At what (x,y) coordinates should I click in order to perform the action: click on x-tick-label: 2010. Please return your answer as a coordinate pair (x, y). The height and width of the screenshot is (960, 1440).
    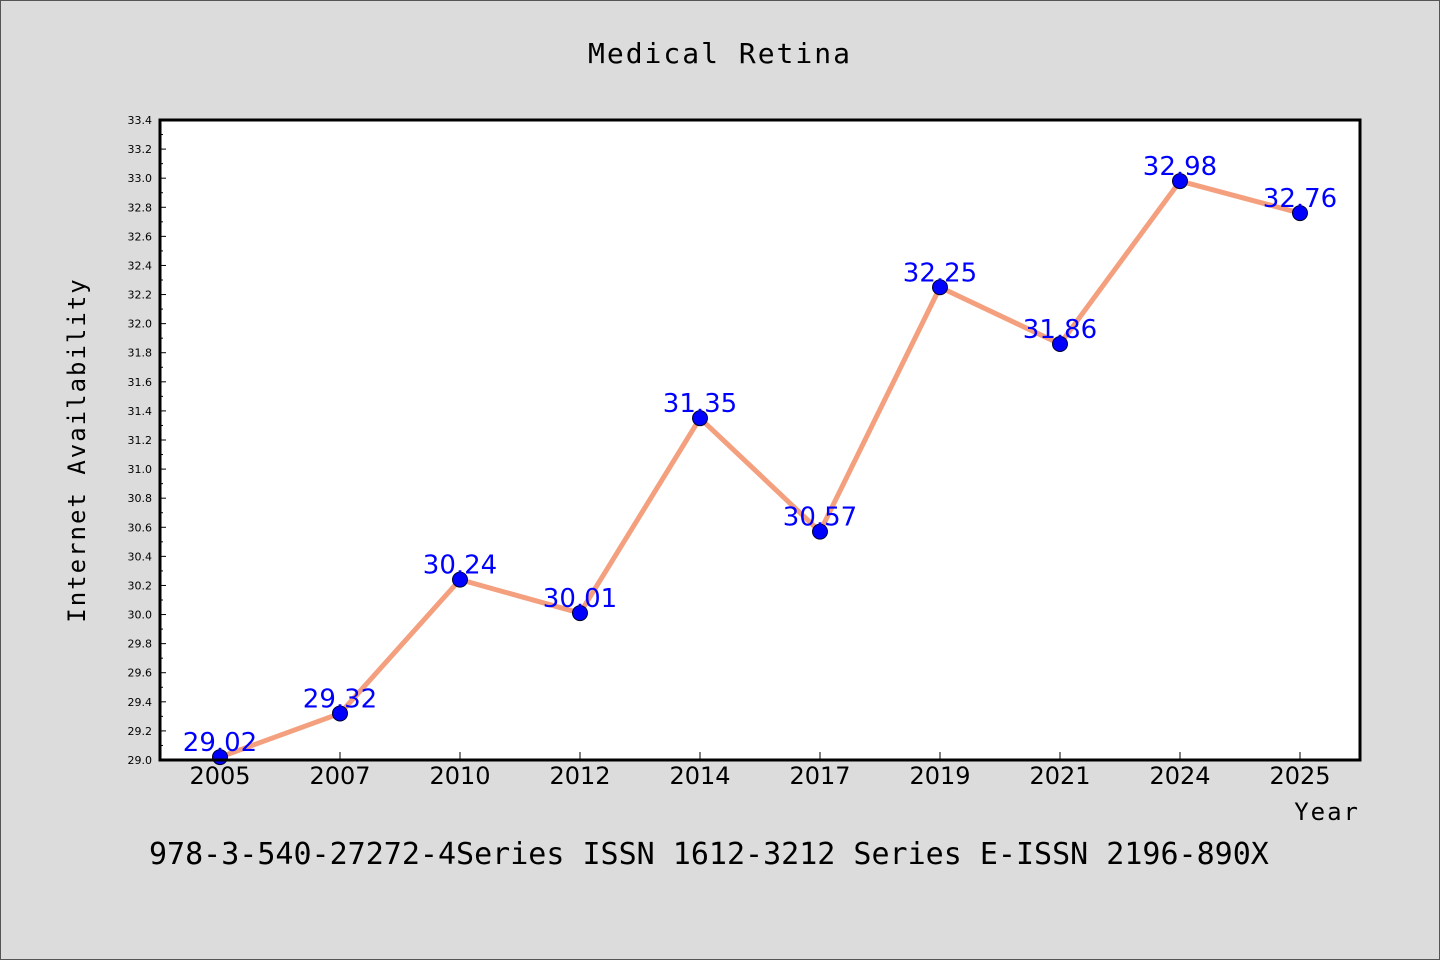
    Looking at the image, I should click on (459, 776).